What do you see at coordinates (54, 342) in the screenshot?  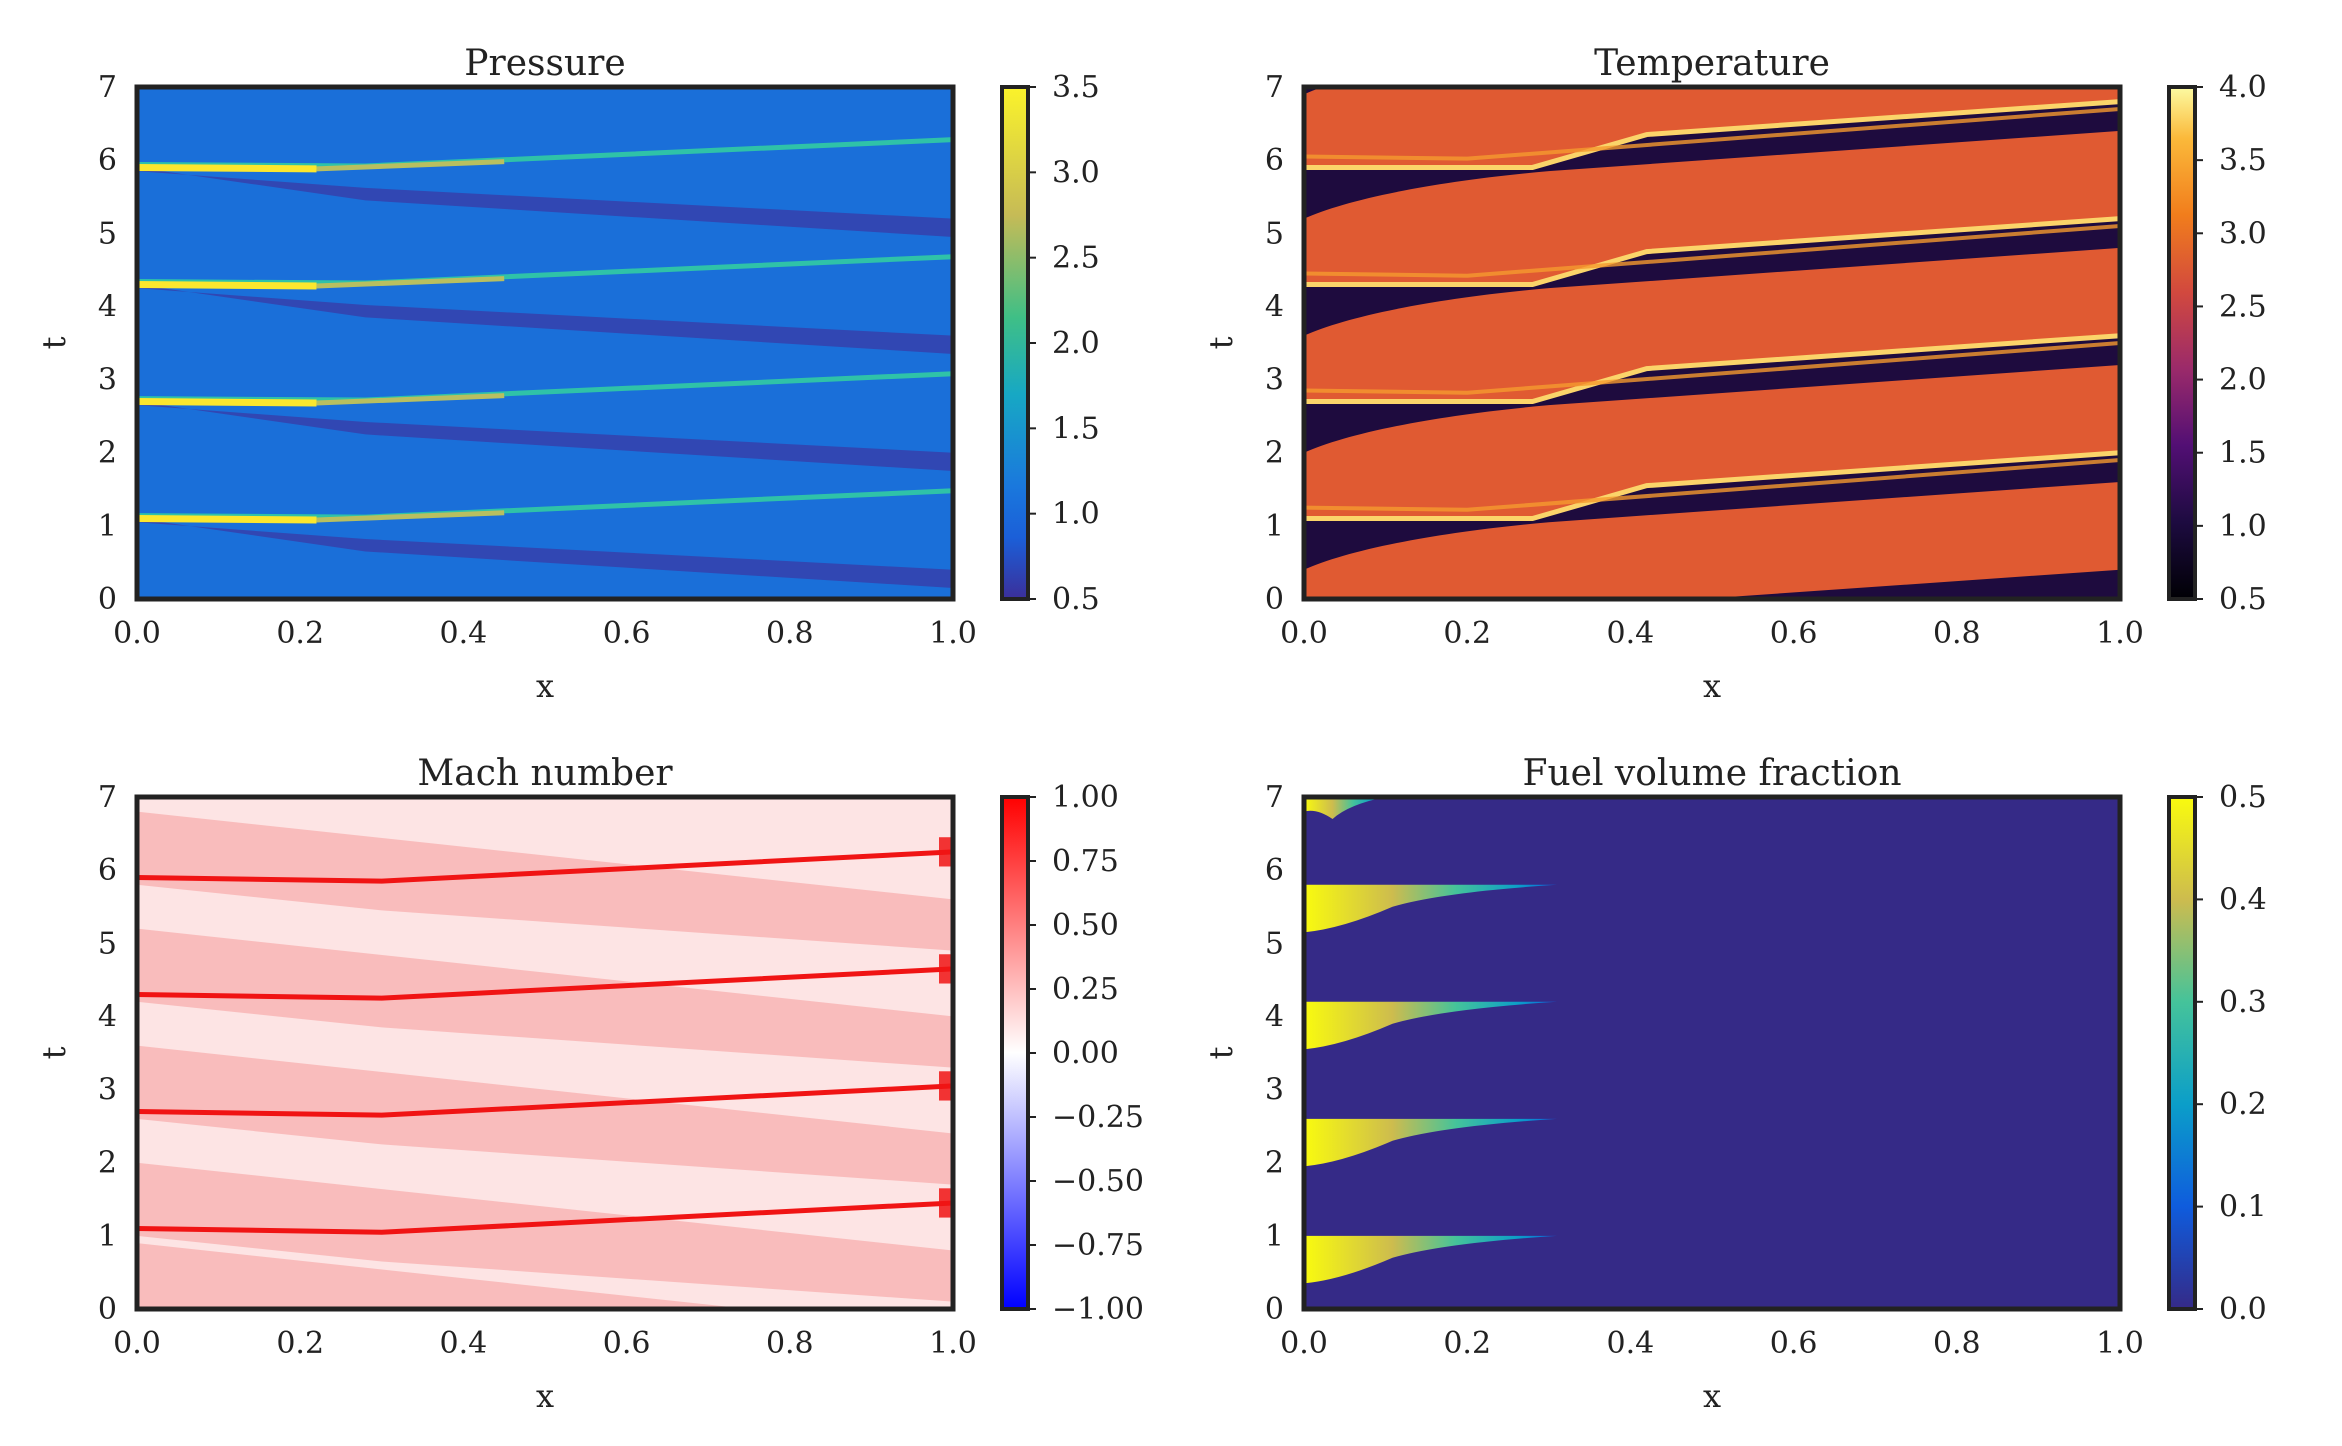 I see `pressure-ylabel: t` at bounding box center [54, 342].